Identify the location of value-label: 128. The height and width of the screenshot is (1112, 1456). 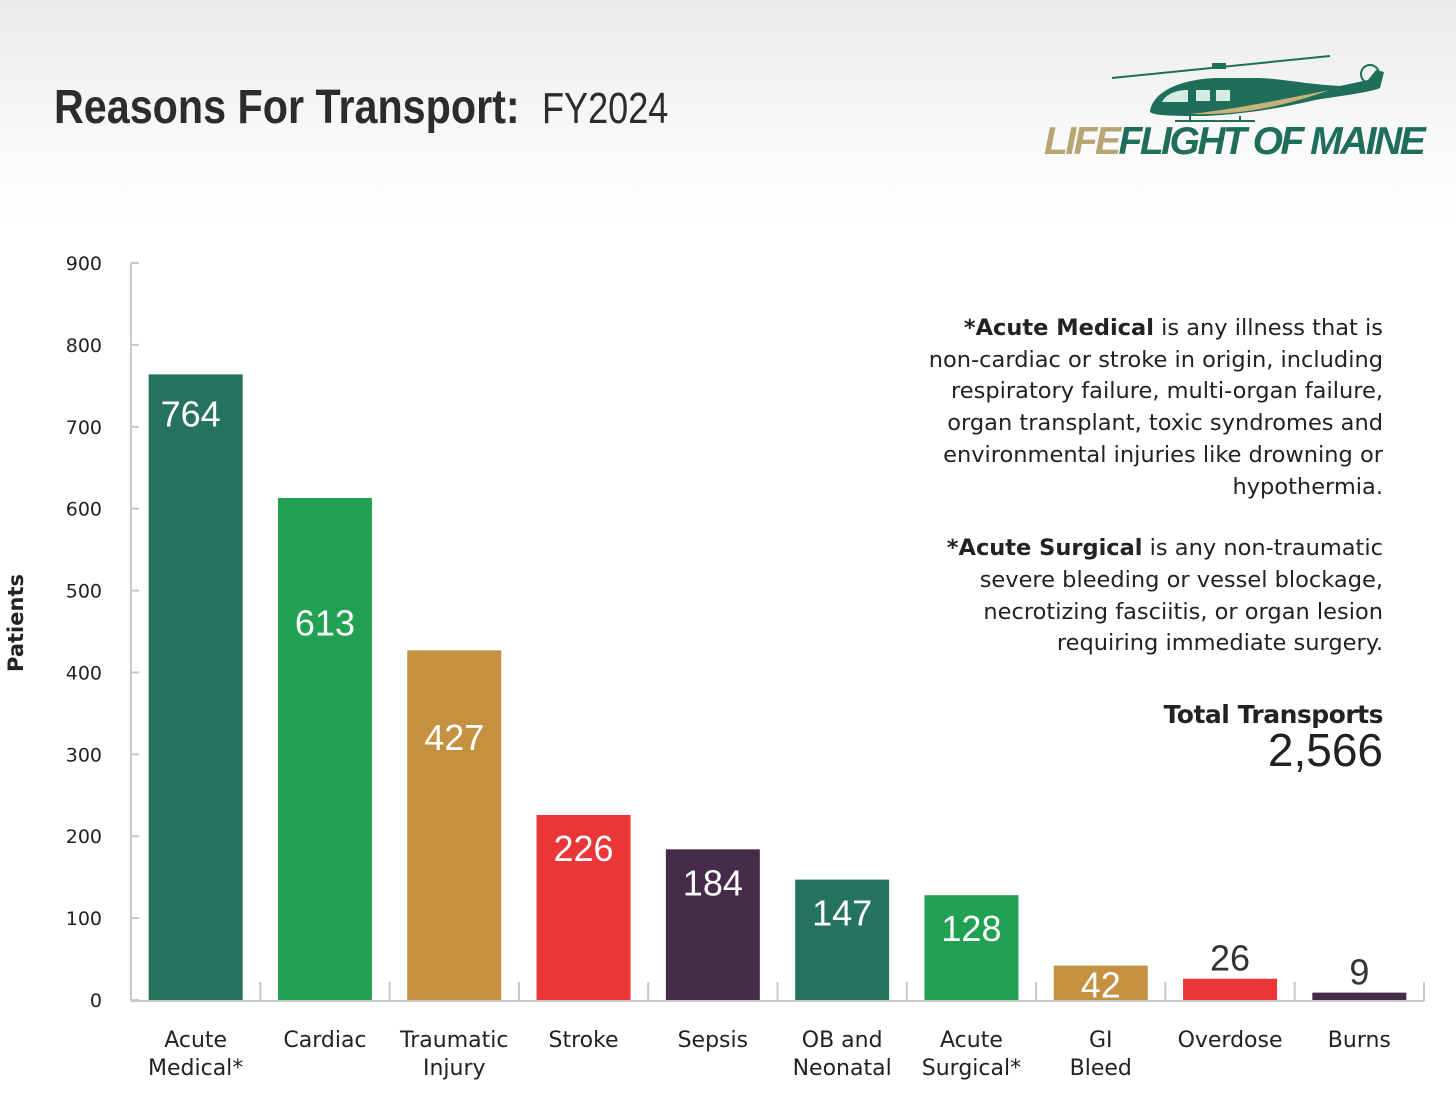
(971, 928).